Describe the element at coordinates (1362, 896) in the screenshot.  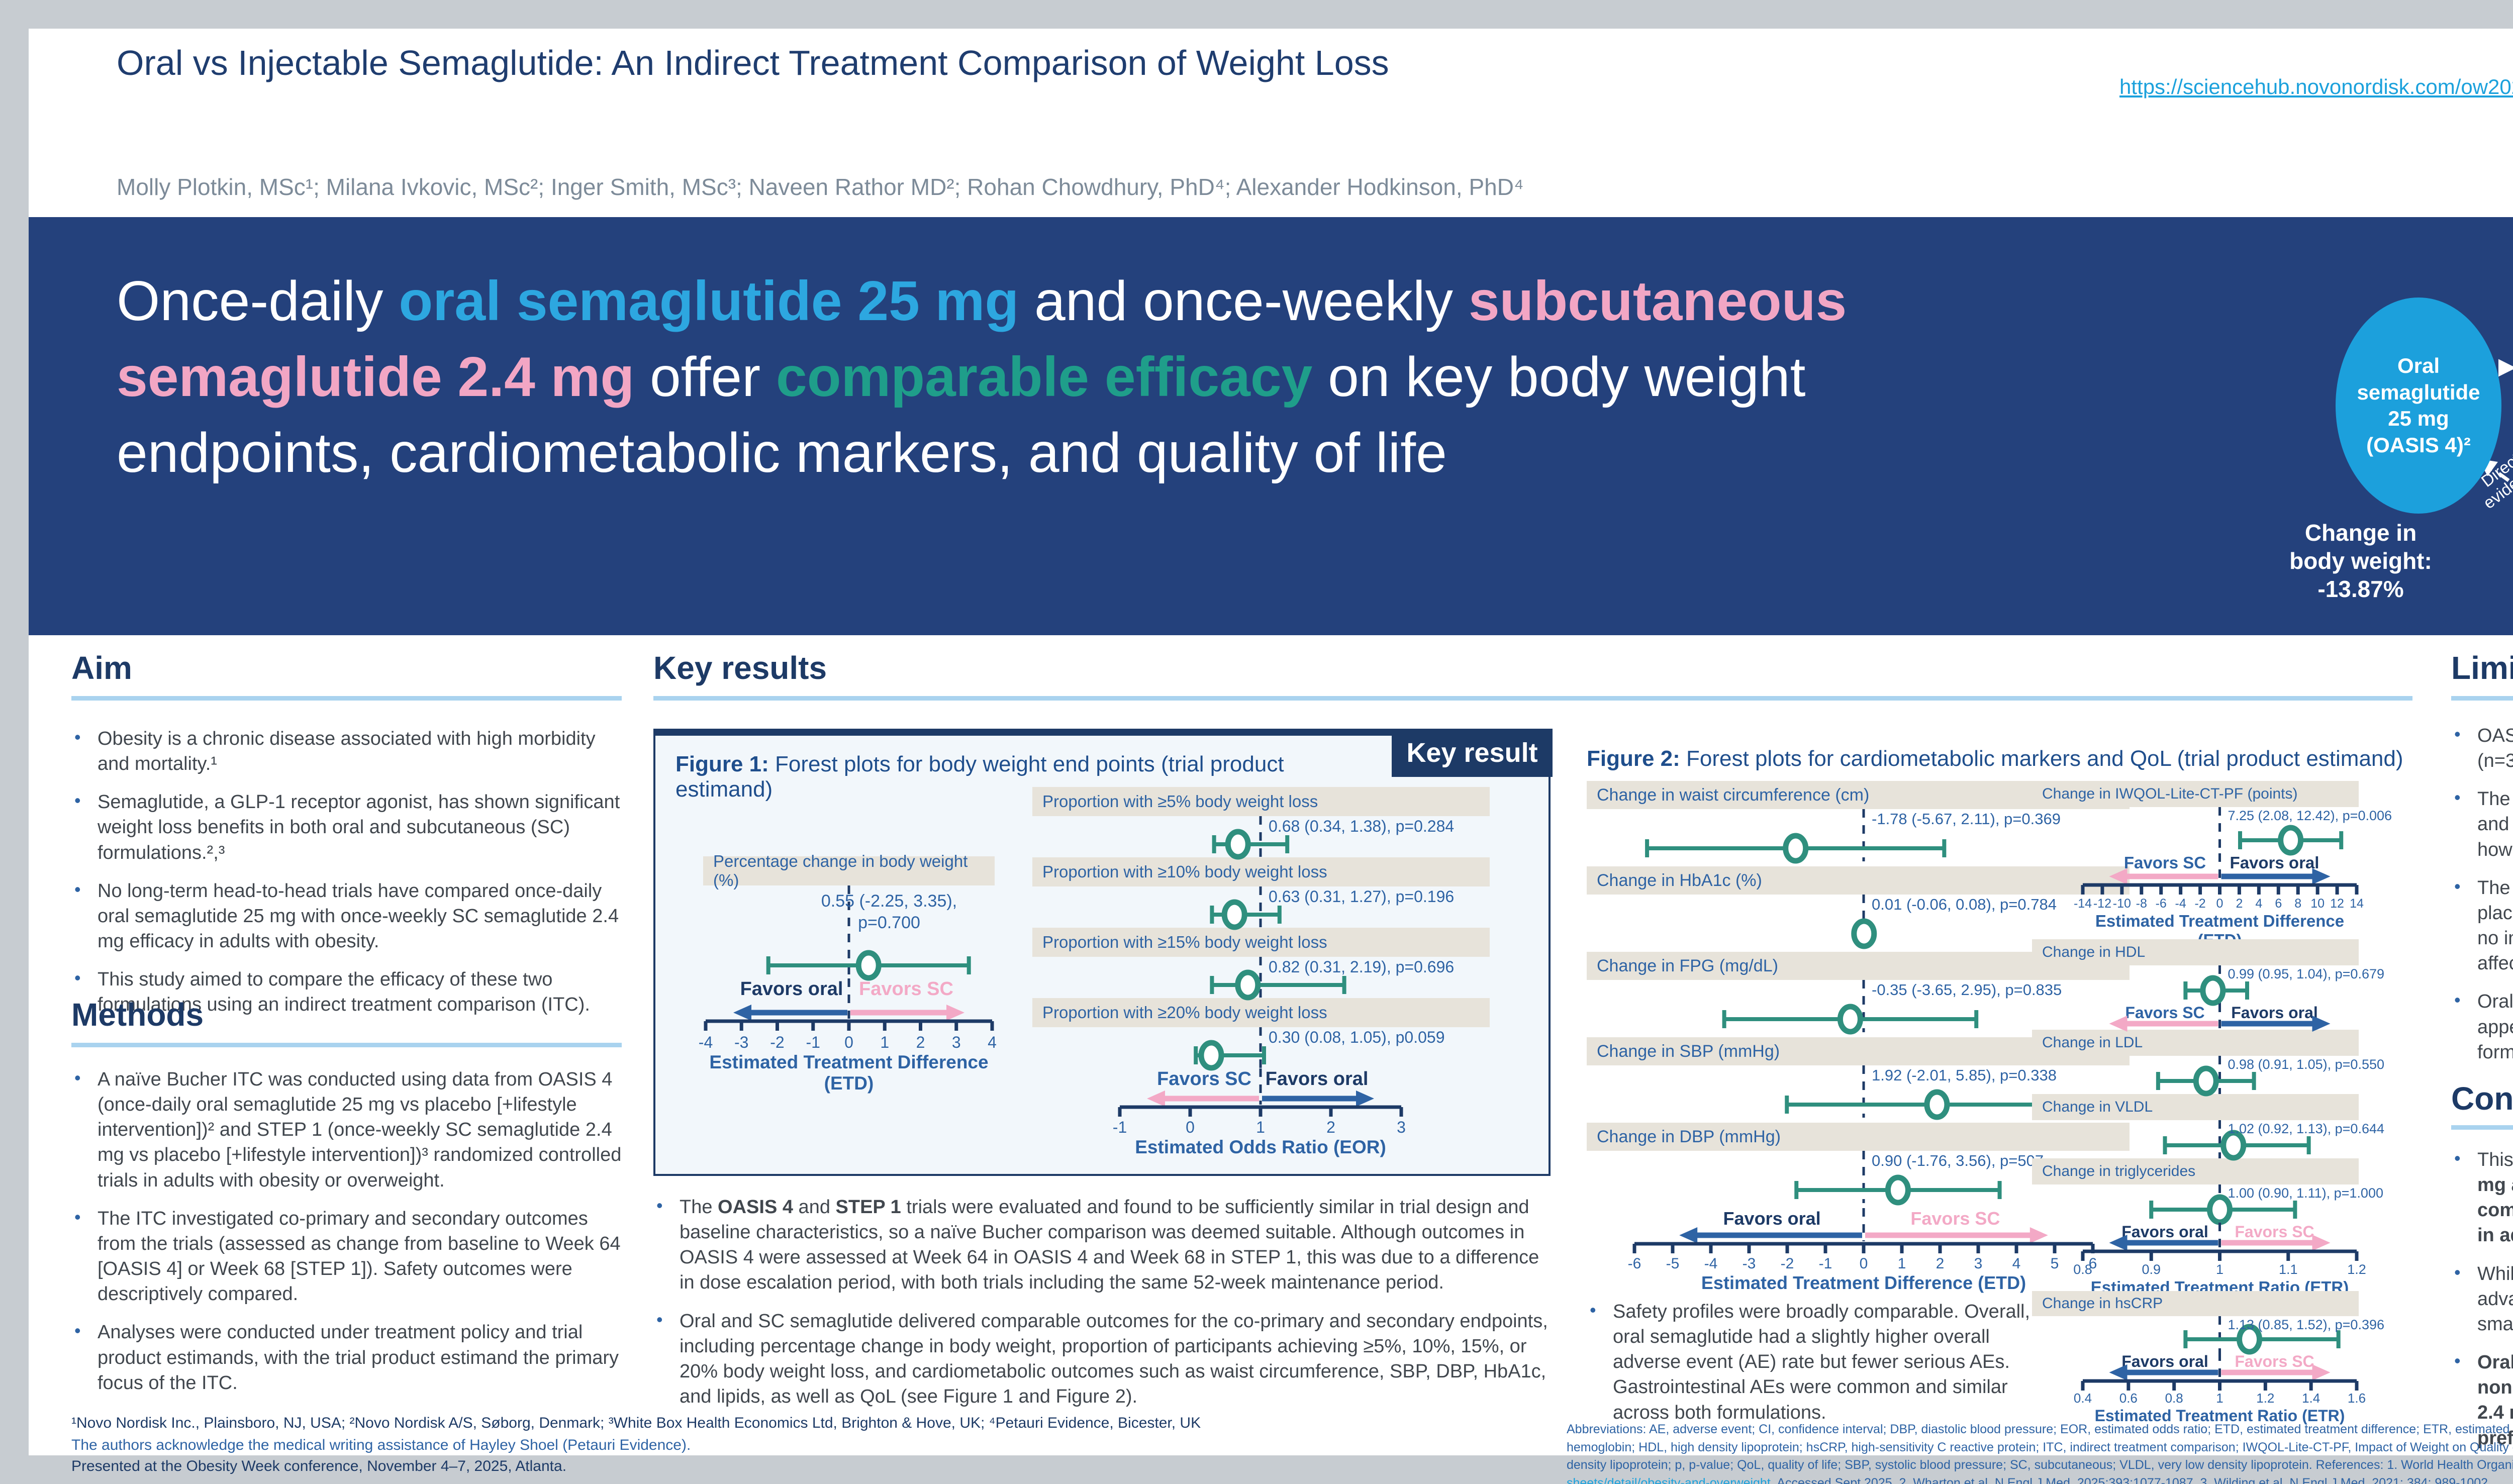
I see `estimate-value: 0.63 (0.31, 1.27), p=0.196` at that location.